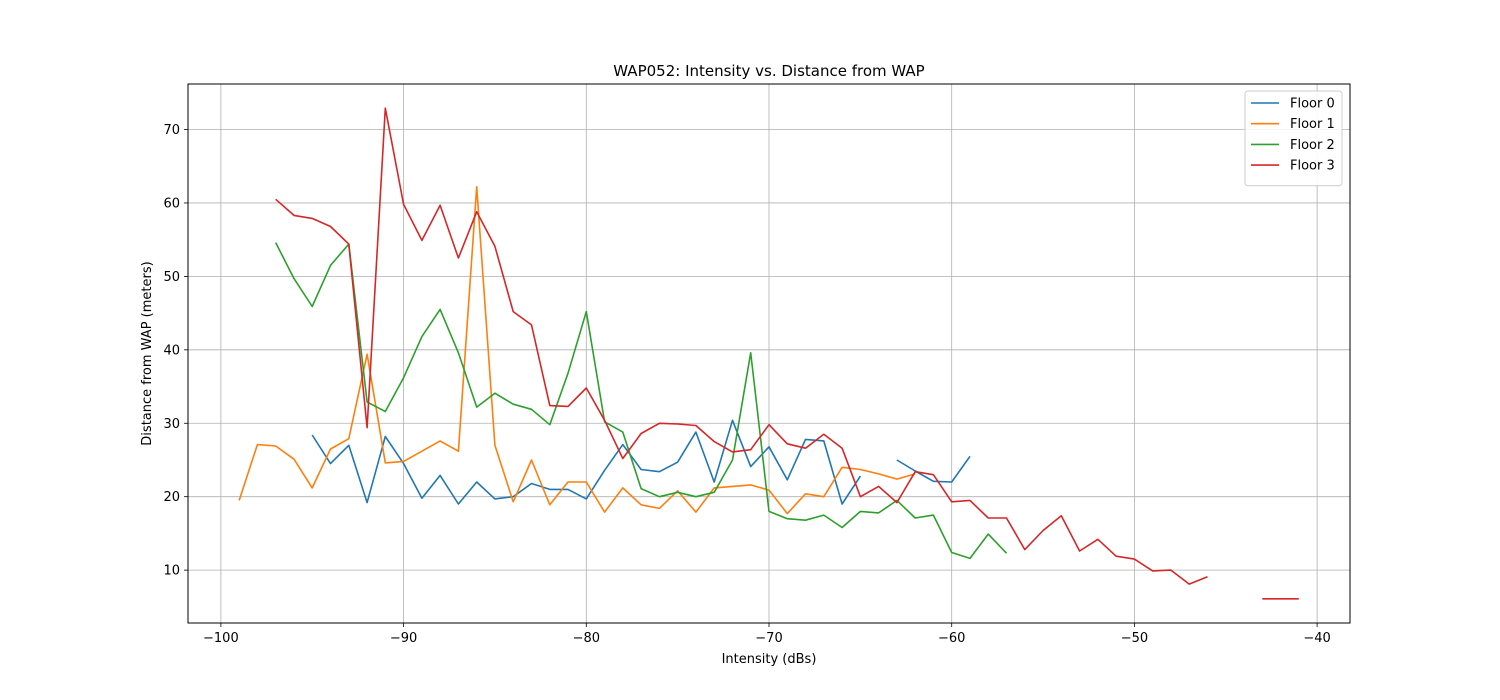 The height and width of the screenshot is (700, 1500). I want to click on y-tick-label: 60, so click(171, 203).